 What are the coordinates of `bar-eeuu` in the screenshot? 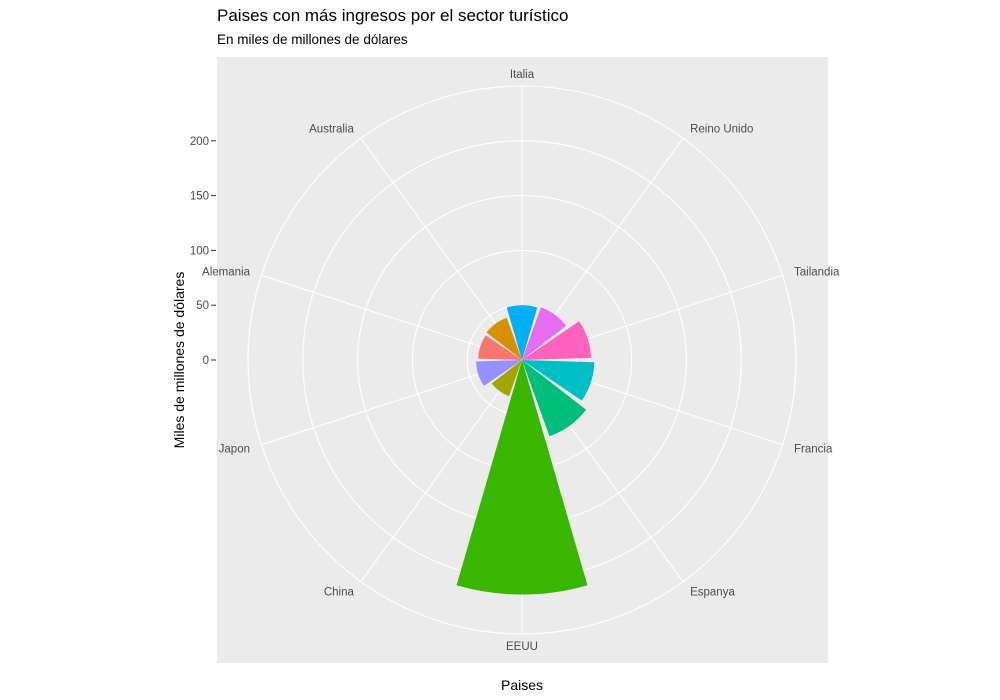 It's located at (522, 477).